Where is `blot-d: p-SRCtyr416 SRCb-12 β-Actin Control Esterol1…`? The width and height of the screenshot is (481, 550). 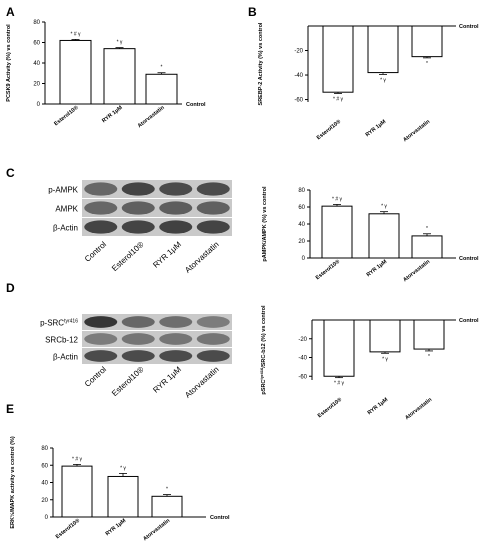
blot-d: p-SRCtyr416 SRCb-12 β-Actin Control Esterol1… is located at coordinates (136, 357).